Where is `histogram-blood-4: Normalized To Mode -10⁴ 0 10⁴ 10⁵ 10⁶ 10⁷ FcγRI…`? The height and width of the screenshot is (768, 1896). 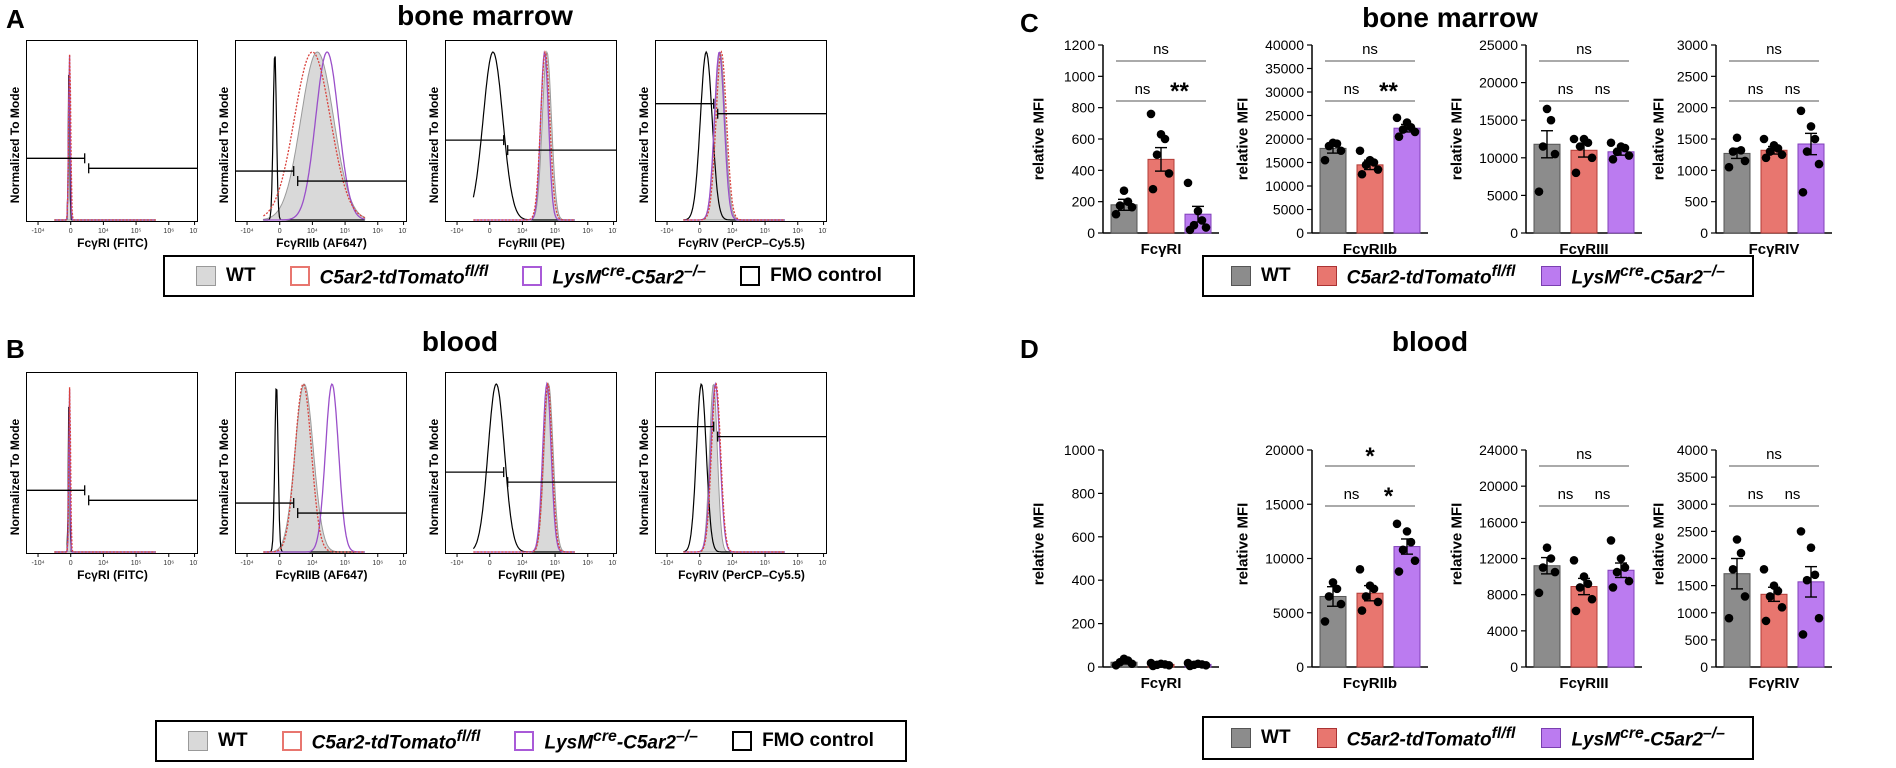 histogram-blood-4: Normalized To Mode -10⁴ 0 10⁴ 10⁵ 10⁶ 10⁷ FcγRI… is located at coordinates (730, 477).